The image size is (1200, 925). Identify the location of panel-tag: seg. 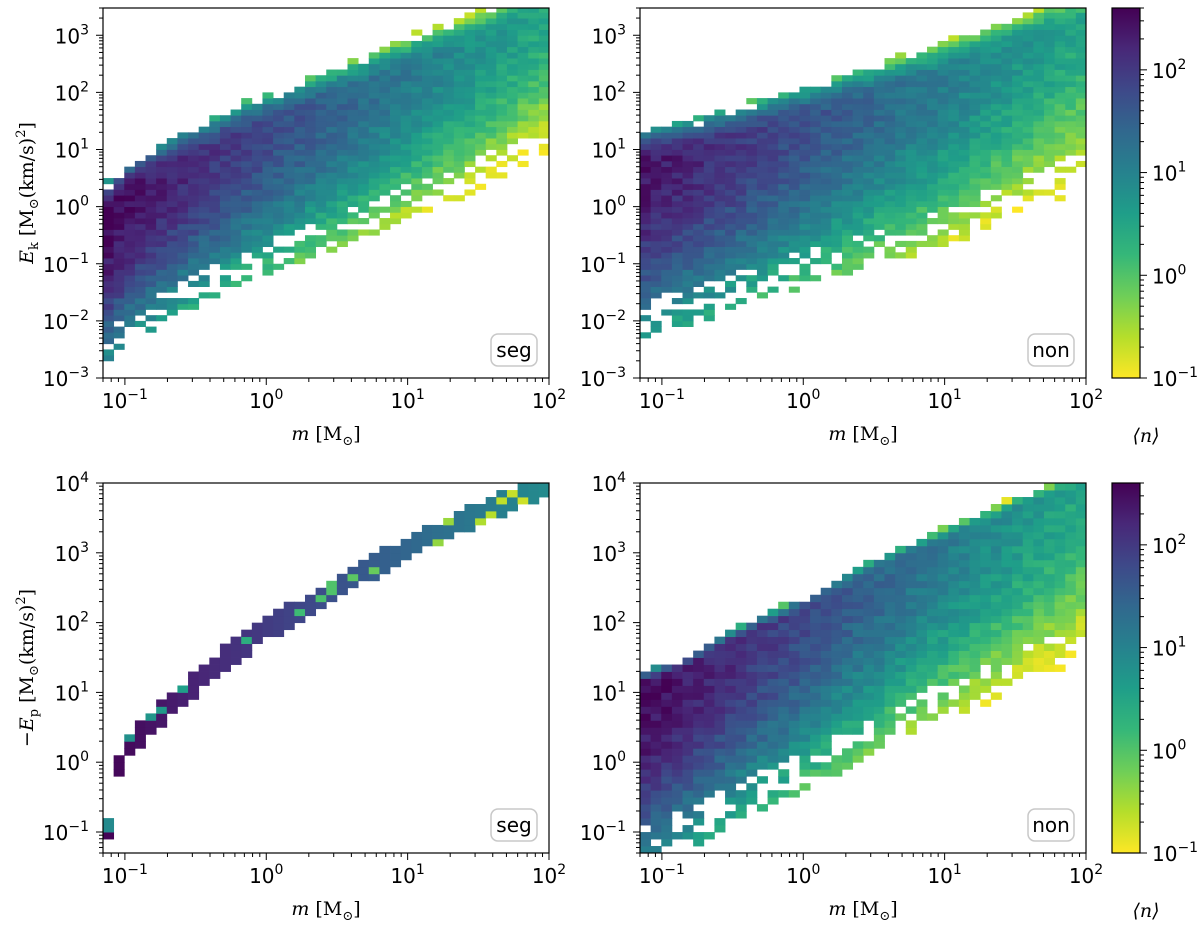
(514, 350).